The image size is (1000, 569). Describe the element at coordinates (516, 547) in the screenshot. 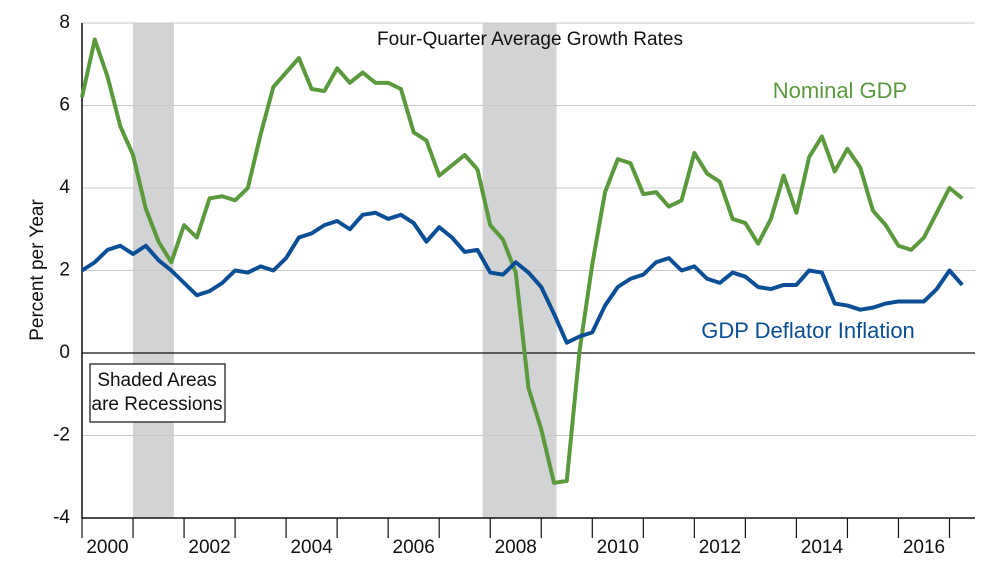

I see `x-tick-label: 2008` at that location.